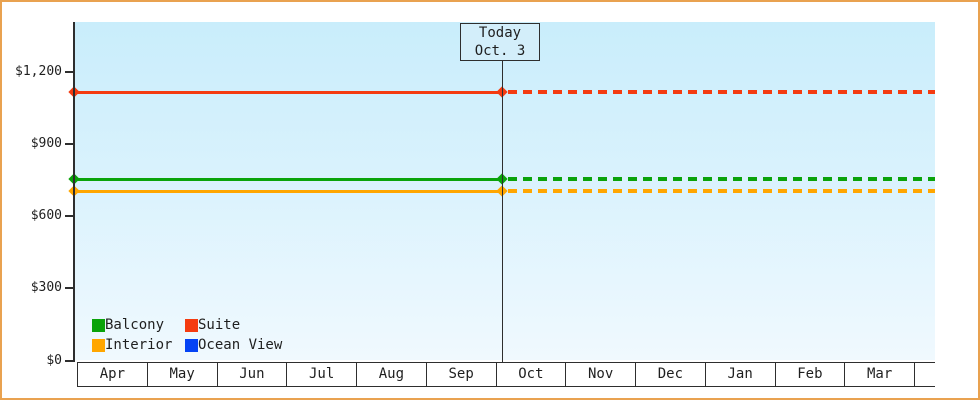  Describe the element at coordinates (500, 33) in the screenshot. I see `today-flag-line1: Today` at that location.